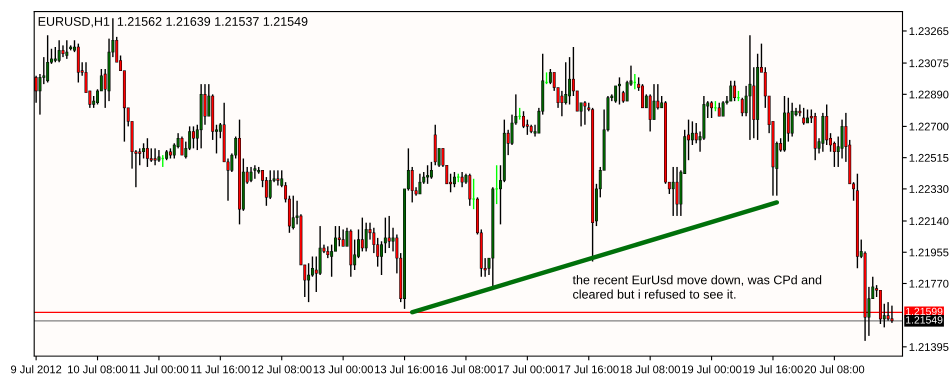 The image size is (950, 385). What do you see at coordinates (98, 369) in the screenshot?
I see `x-tick-label: 10 Jul 08:00` at bounding box center [98, 369].